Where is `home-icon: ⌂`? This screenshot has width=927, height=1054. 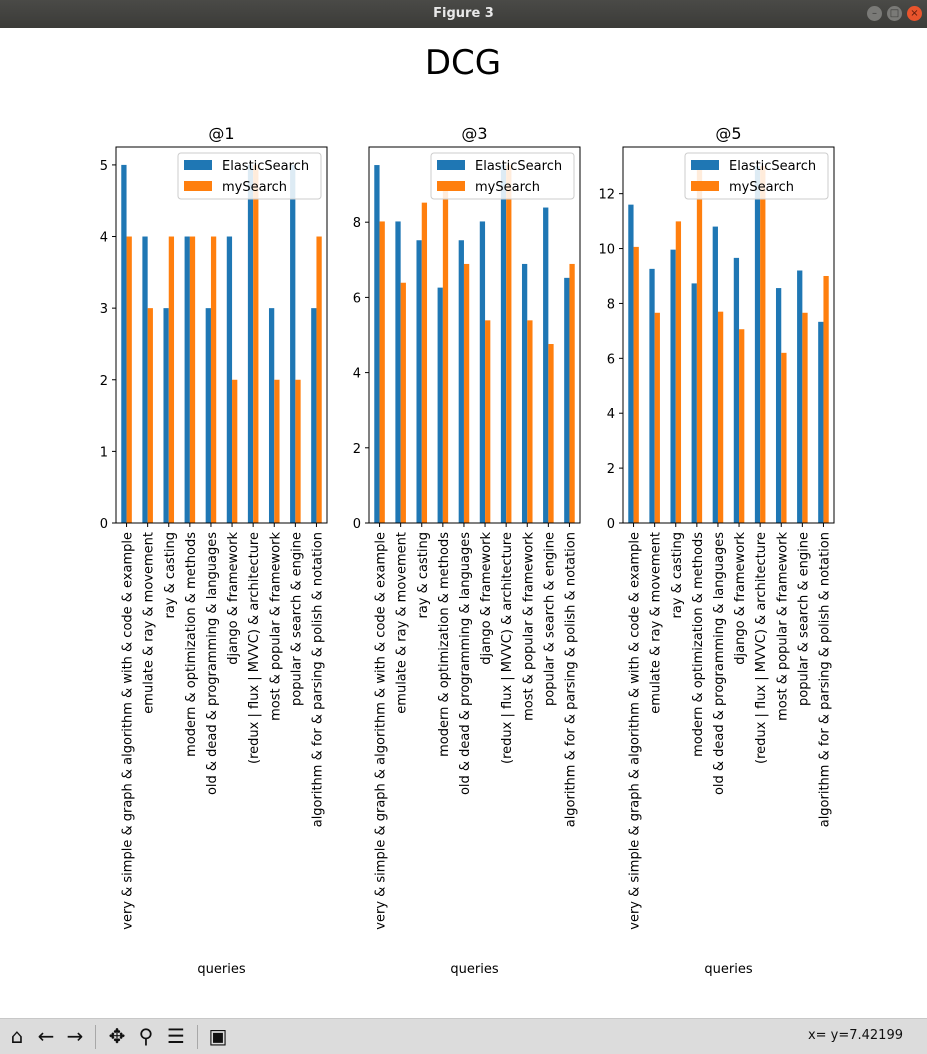 home-icon: ⌂ is located at coordinates (17, 1036).